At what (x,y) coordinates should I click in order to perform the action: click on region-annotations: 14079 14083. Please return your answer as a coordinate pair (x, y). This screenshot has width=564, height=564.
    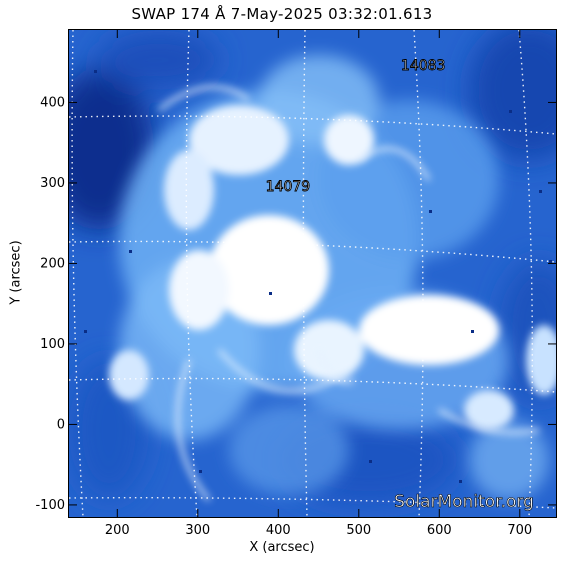
    Looking at the image, I should click on (355, 127).